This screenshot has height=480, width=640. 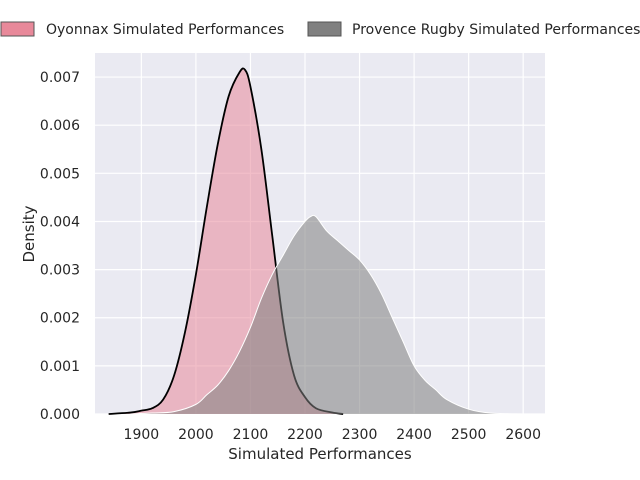 I want to click on y-tick-label: 0.007, so click(x=60, y=78).